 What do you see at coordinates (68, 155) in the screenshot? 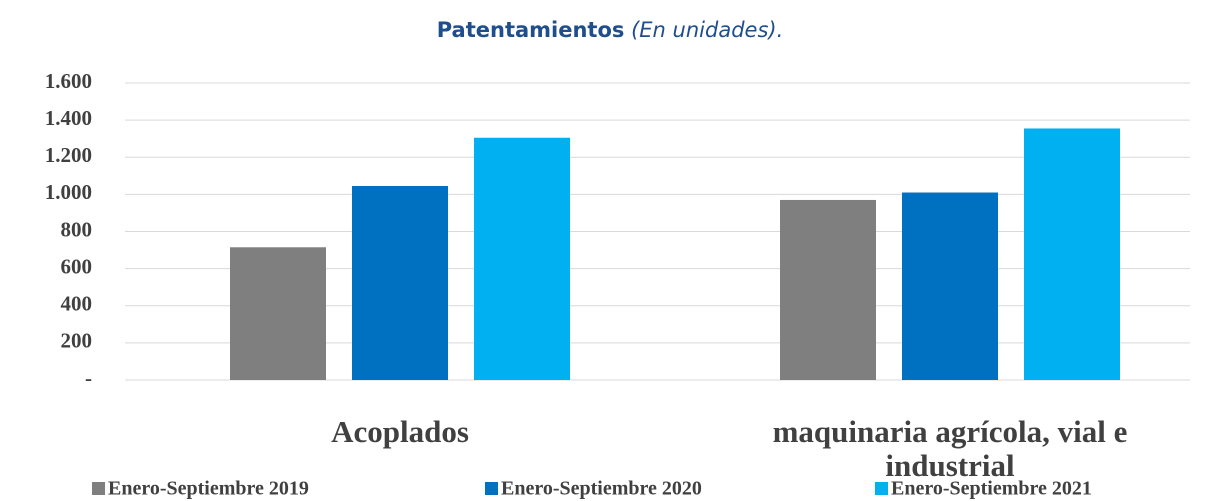
I see `y-tick-label: 1.200` at bounding box center [68, 155].